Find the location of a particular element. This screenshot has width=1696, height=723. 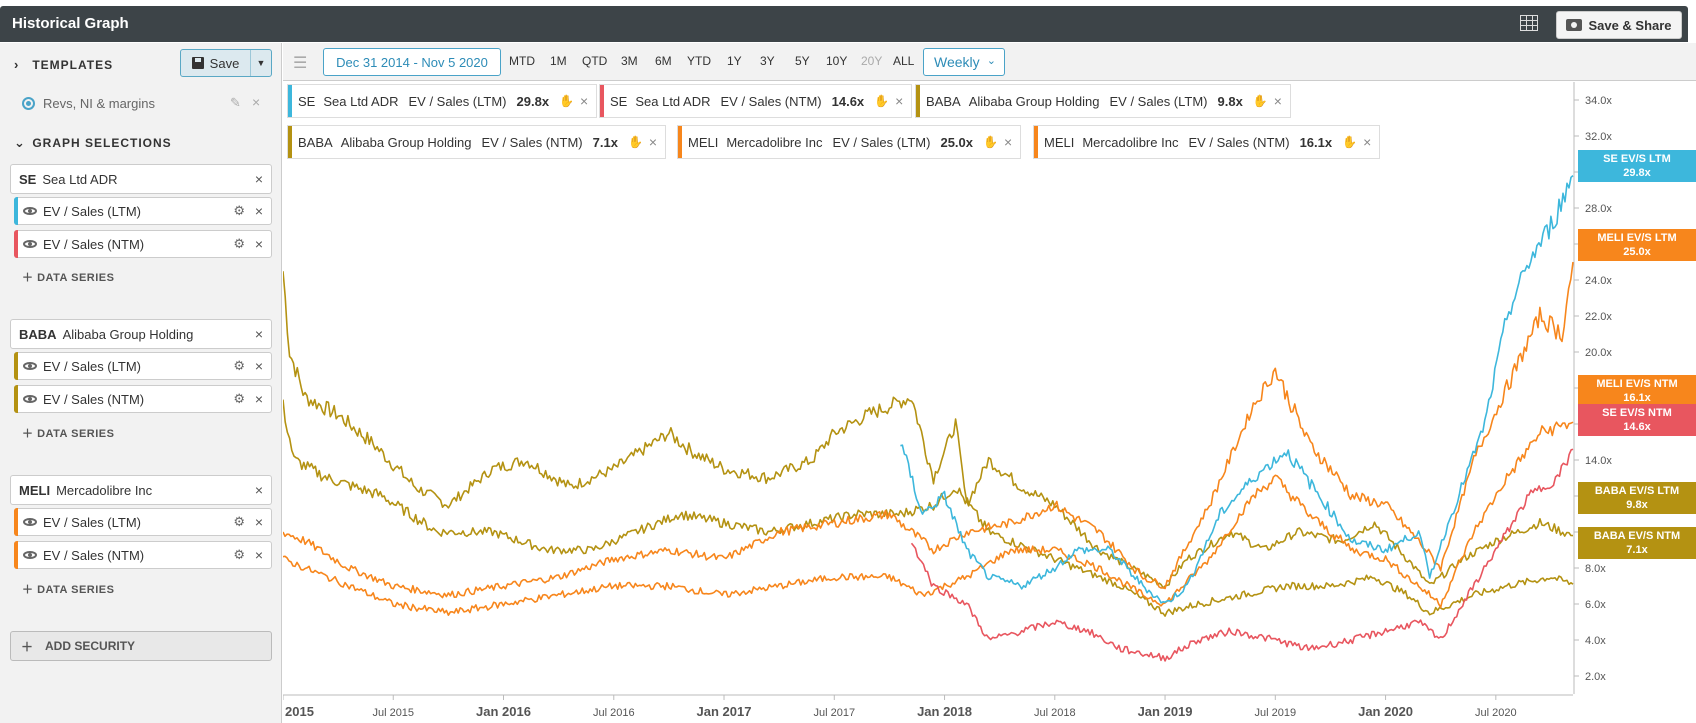

frequency-select: Weekly ⌄ is located at coordinates (964, 62).